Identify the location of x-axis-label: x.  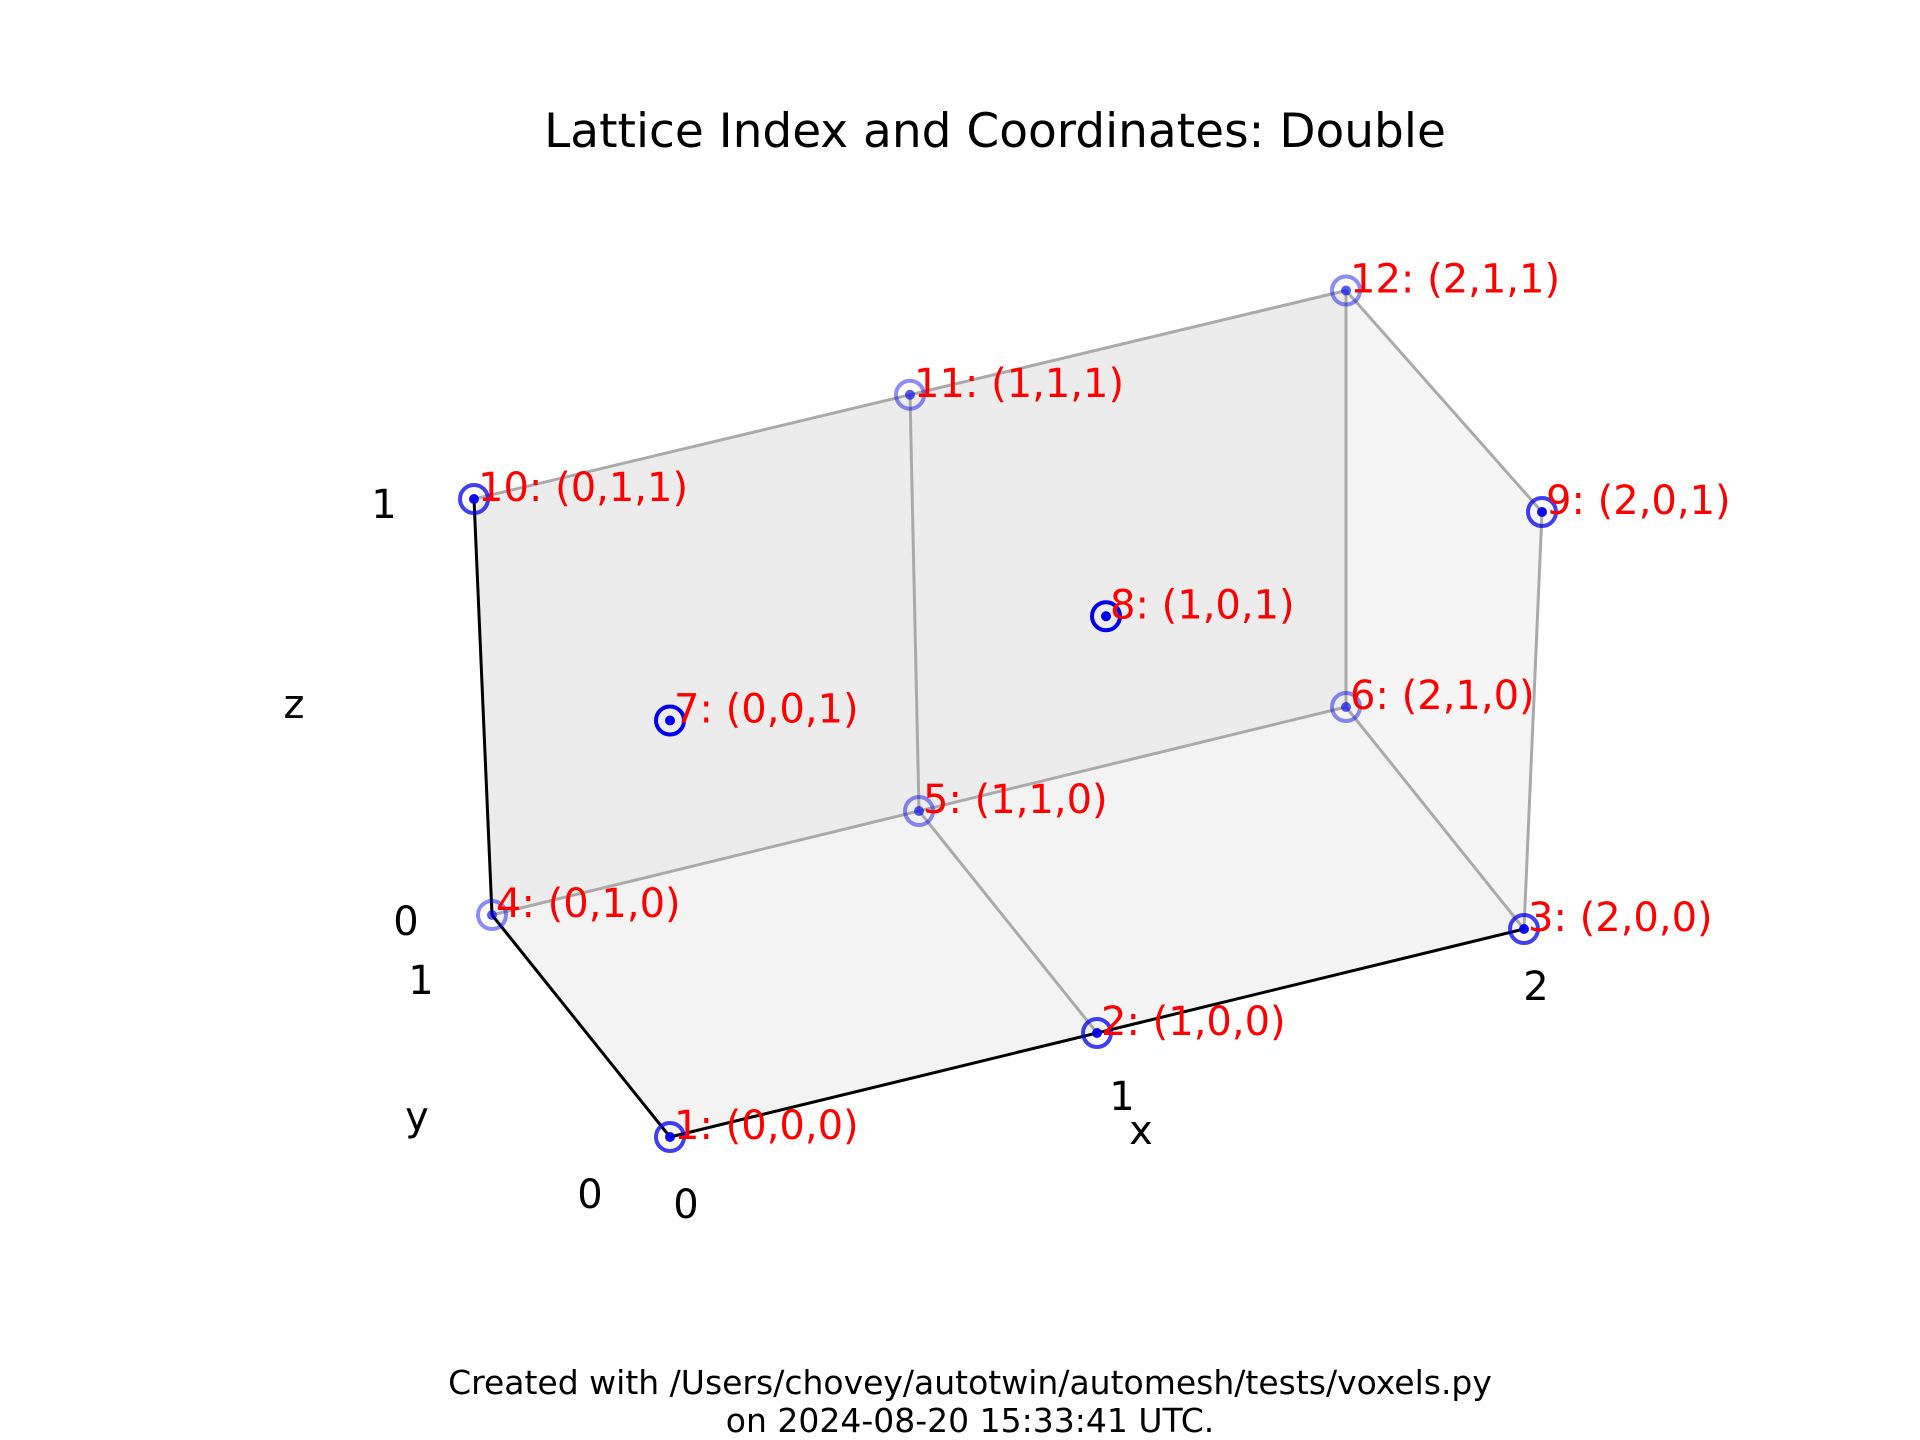
(1141, 1131).